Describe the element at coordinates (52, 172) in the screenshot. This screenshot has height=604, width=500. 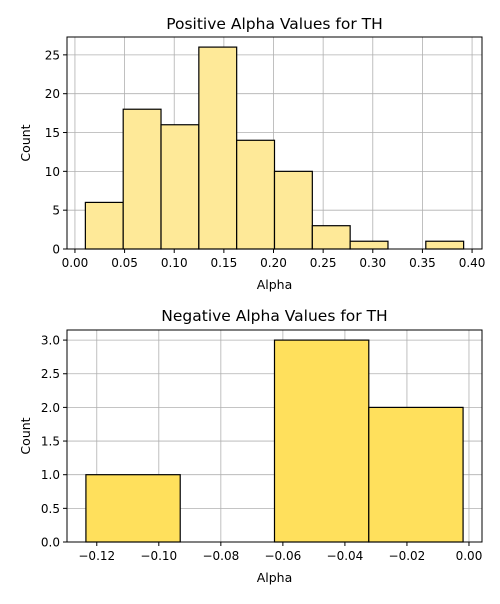
I see `y-tick-label: 10` at that location.